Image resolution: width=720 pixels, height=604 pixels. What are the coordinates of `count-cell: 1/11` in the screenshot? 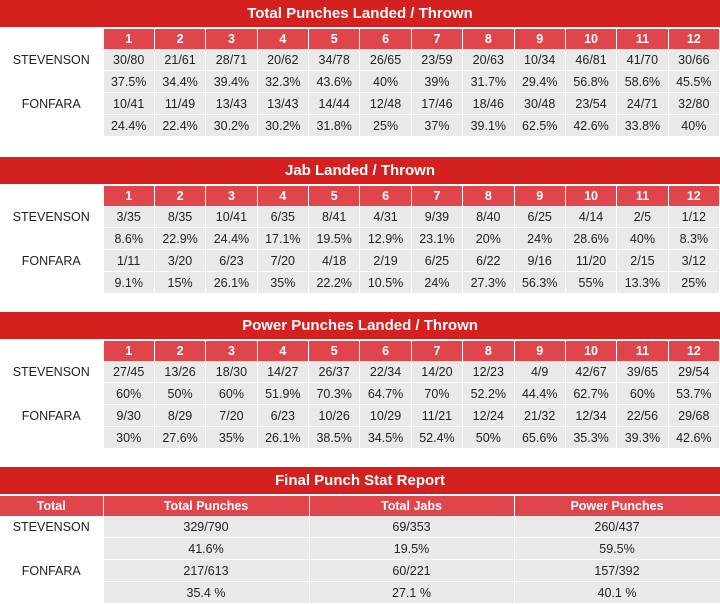 It's located at (129, 260).